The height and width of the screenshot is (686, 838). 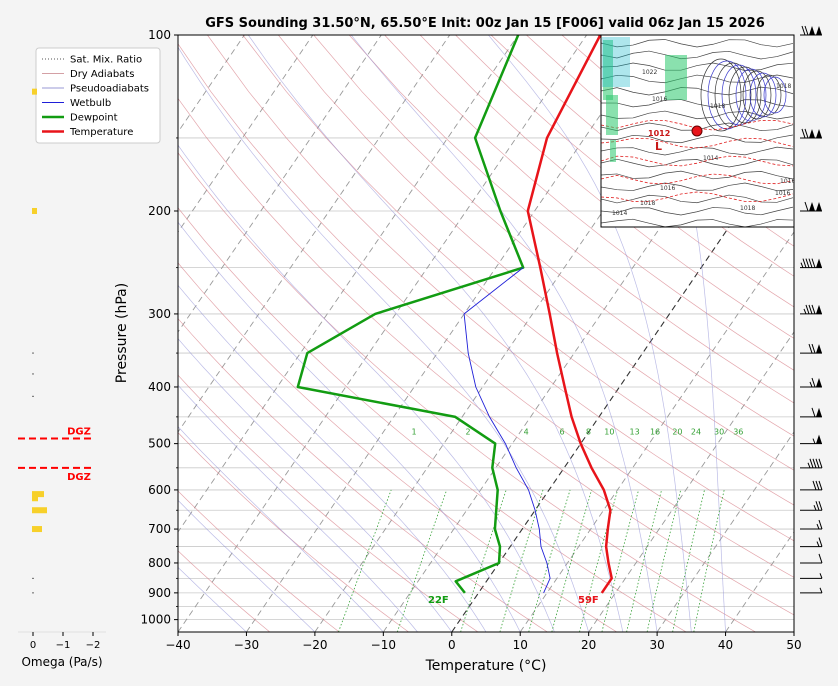 What do you see at coordinates (159, 529) in the screenshot?
I see `y-tick-label: 700` at bounding box center [159, 529].